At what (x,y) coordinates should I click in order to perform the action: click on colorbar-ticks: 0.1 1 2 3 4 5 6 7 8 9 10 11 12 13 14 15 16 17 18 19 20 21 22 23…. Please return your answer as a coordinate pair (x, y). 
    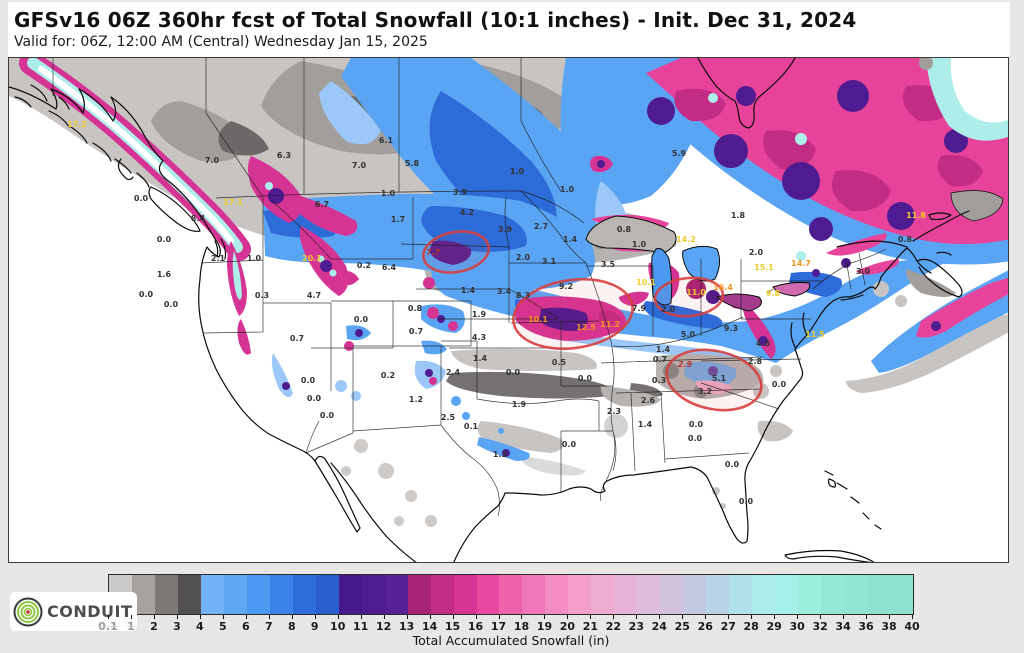
    Looking at the image, I should click on (509, 625).